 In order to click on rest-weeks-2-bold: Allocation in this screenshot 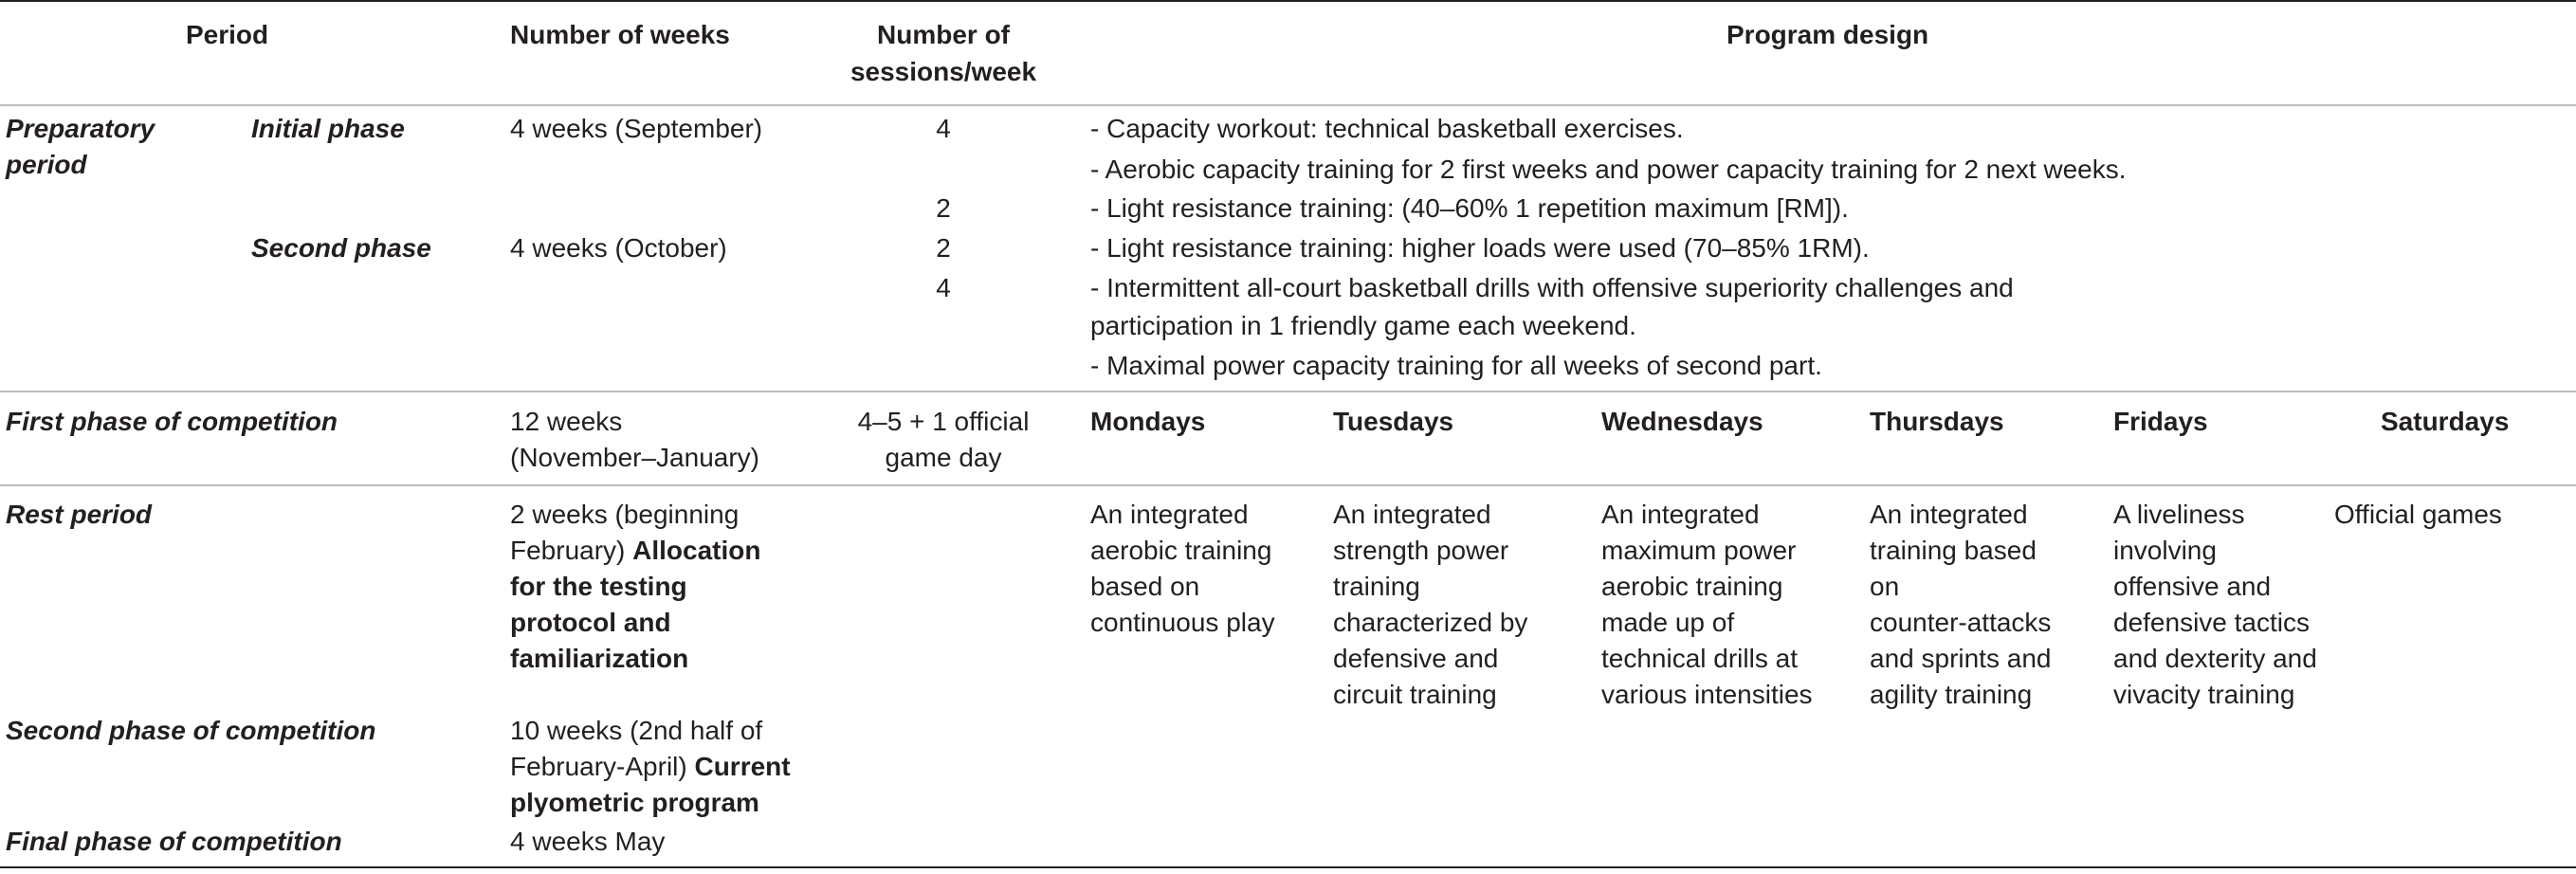, I will do `click(696, 551)`.